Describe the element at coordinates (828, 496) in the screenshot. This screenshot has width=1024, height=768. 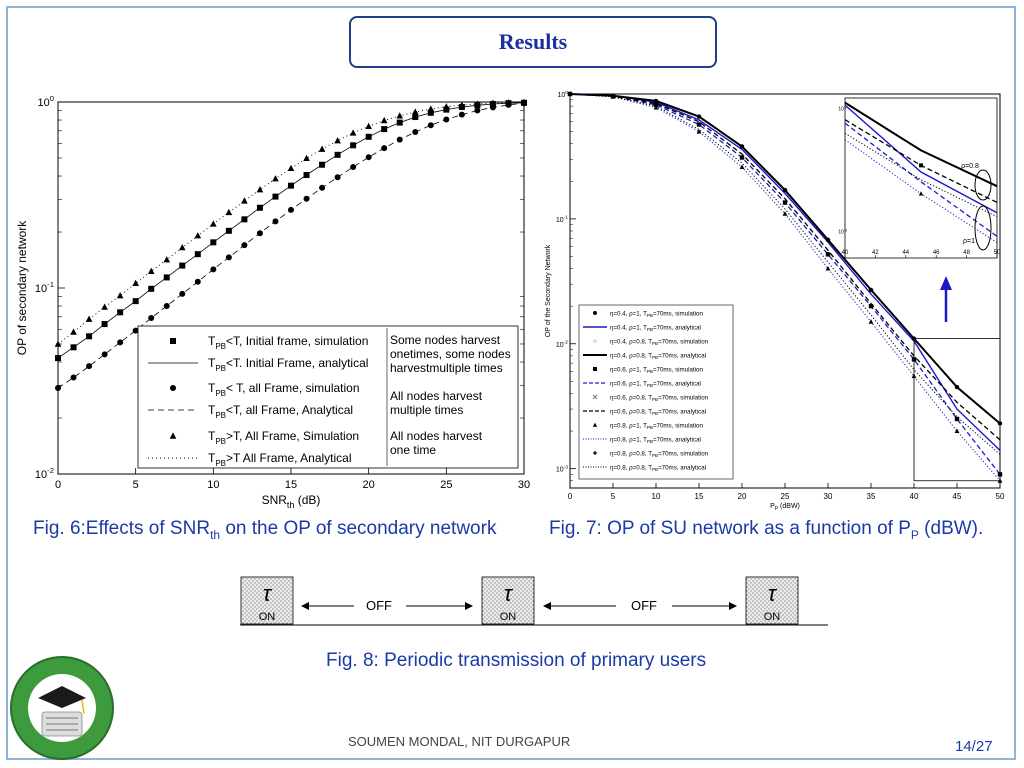
I see `fig7-xtick-label: 30` at that location.